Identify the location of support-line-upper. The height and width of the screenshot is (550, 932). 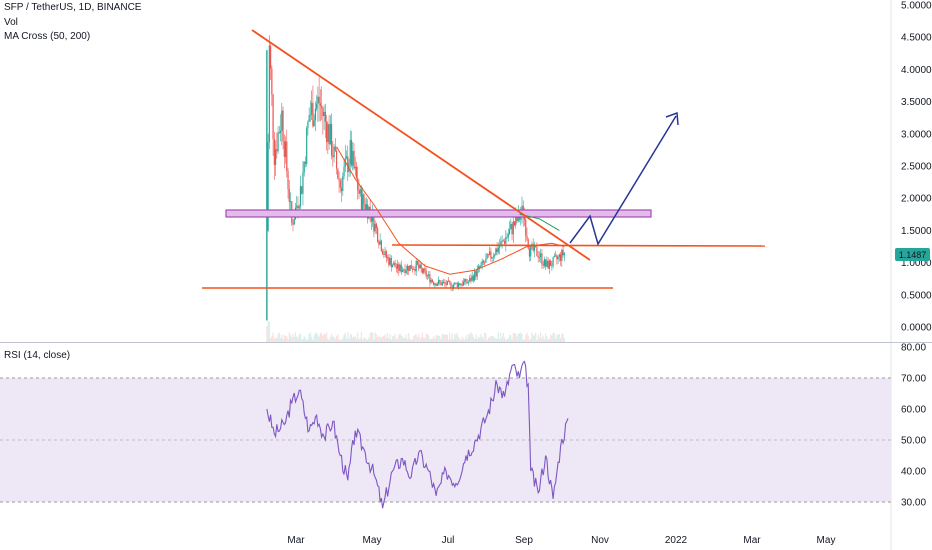
(578, 245).